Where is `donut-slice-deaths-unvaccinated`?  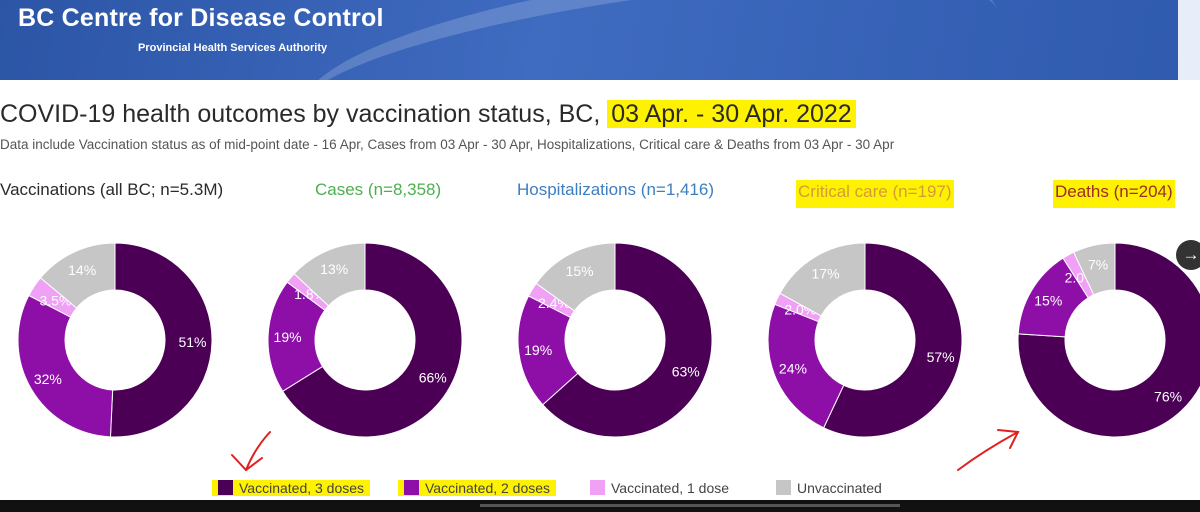 donut-slice-deaths-unvaccinated is located at coordinates (1094, 269).